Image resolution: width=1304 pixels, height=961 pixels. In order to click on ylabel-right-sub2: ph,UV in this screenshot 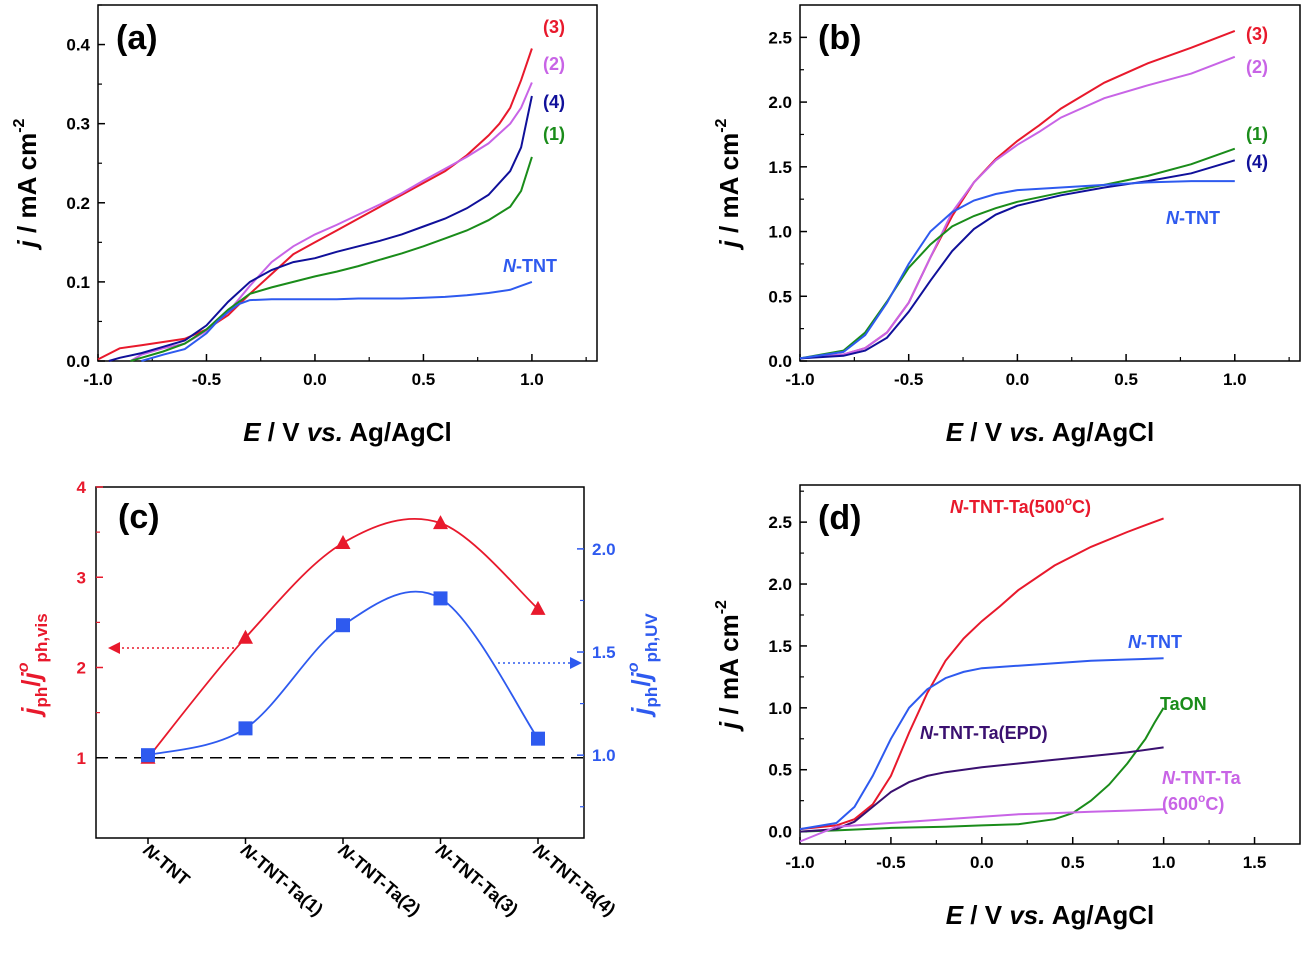, I will do `click(651, 638)`.